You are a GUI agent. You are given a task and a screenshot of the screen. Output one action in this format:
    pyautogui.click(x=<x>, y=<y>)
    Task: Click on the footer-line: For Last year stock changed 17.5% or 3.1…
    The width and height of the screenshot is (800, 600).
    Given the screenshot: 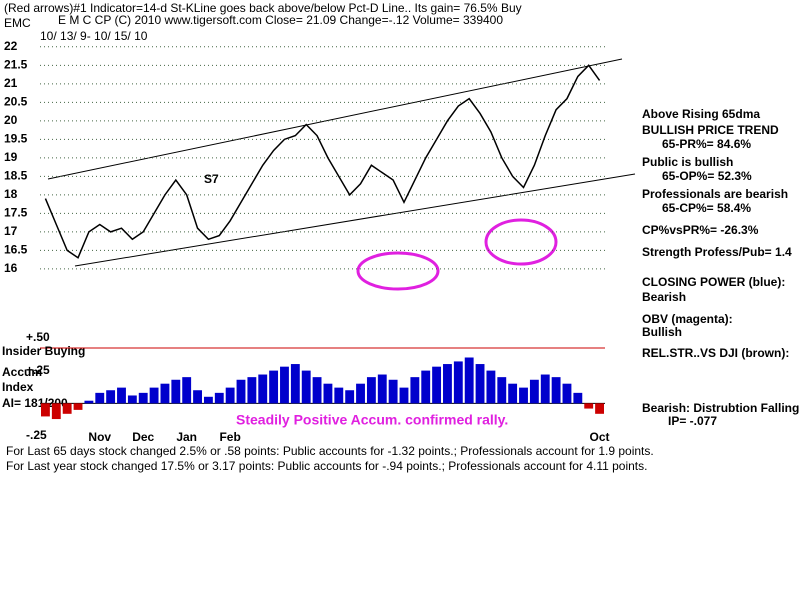 What is the action you would take?
    pyautogui.click(x=326, y=466)
    